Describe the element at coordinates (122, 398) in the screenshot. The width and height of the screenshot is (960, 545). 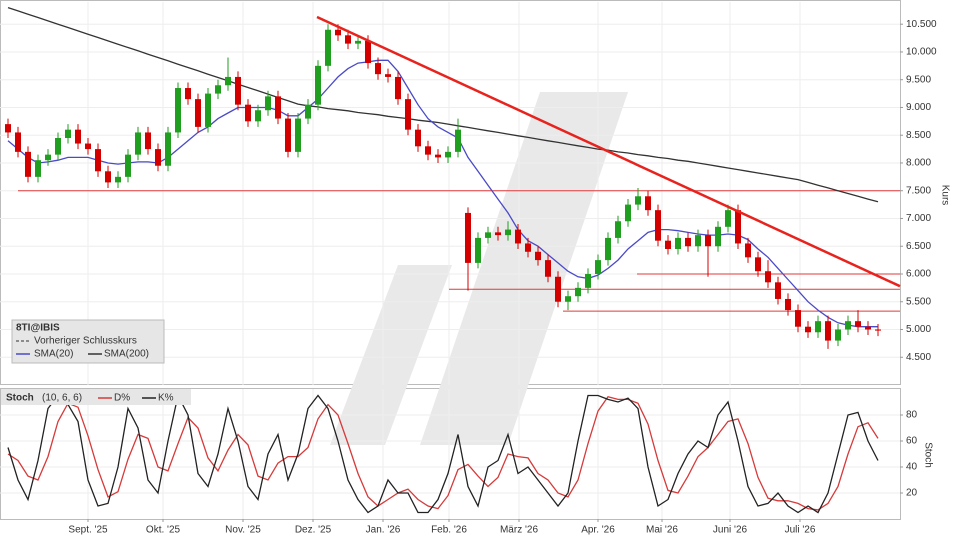
I see `legend-label: D%` at that location.